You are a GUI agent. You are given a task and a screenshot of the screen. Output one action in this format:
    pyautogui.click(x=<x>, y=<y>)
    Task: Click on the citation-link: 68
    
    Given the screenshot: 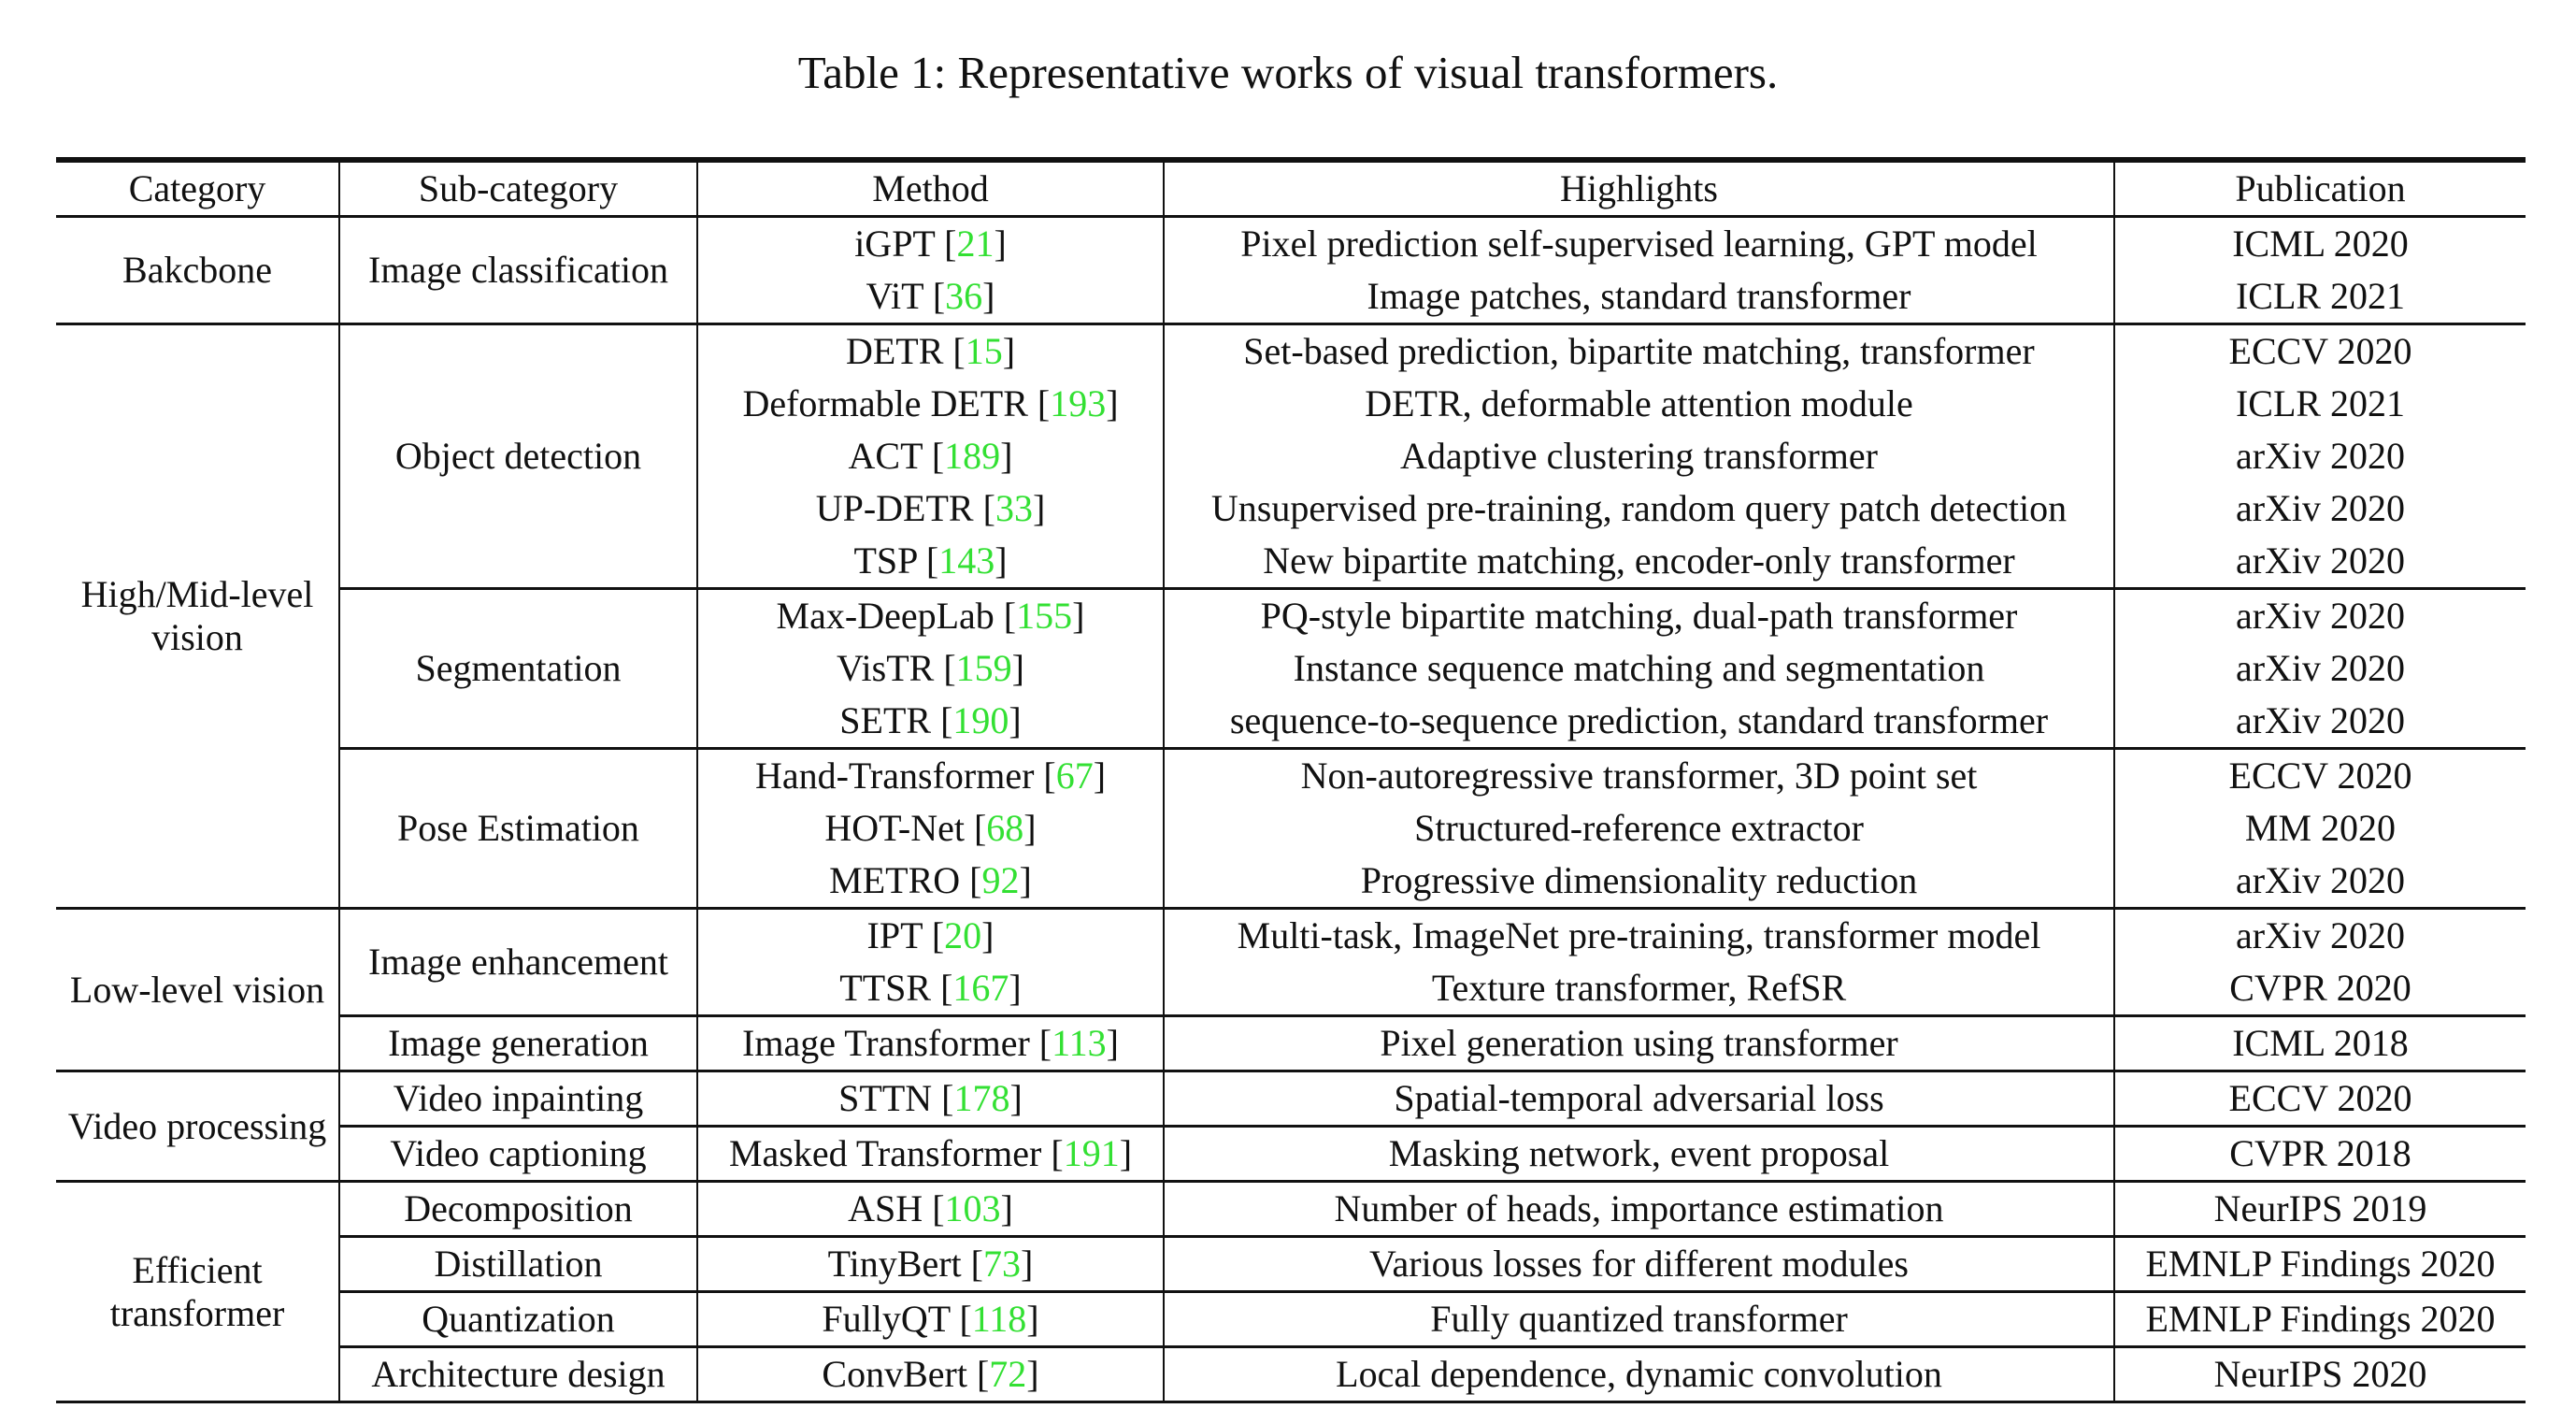 What is the action you would take?
    pyautogui.click(x=1005, y=828)
    